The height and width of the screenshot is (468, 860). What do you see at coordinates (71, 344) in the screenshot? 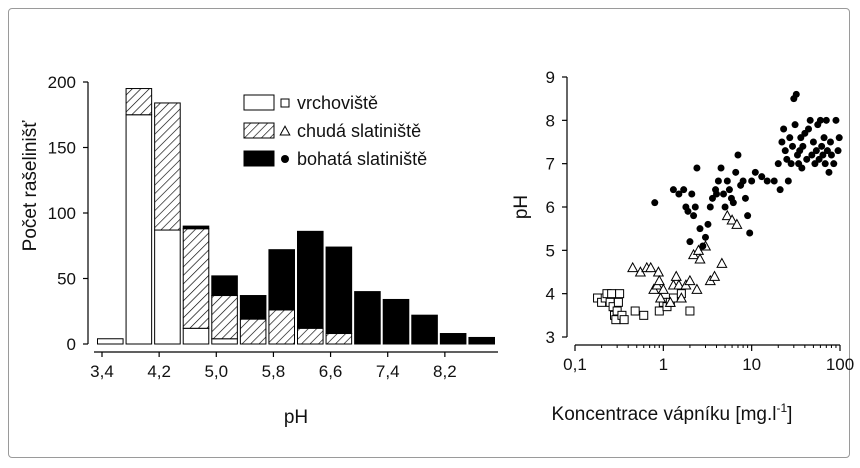
I see `y-tick-label: 0` at bounding box center [71, 344].